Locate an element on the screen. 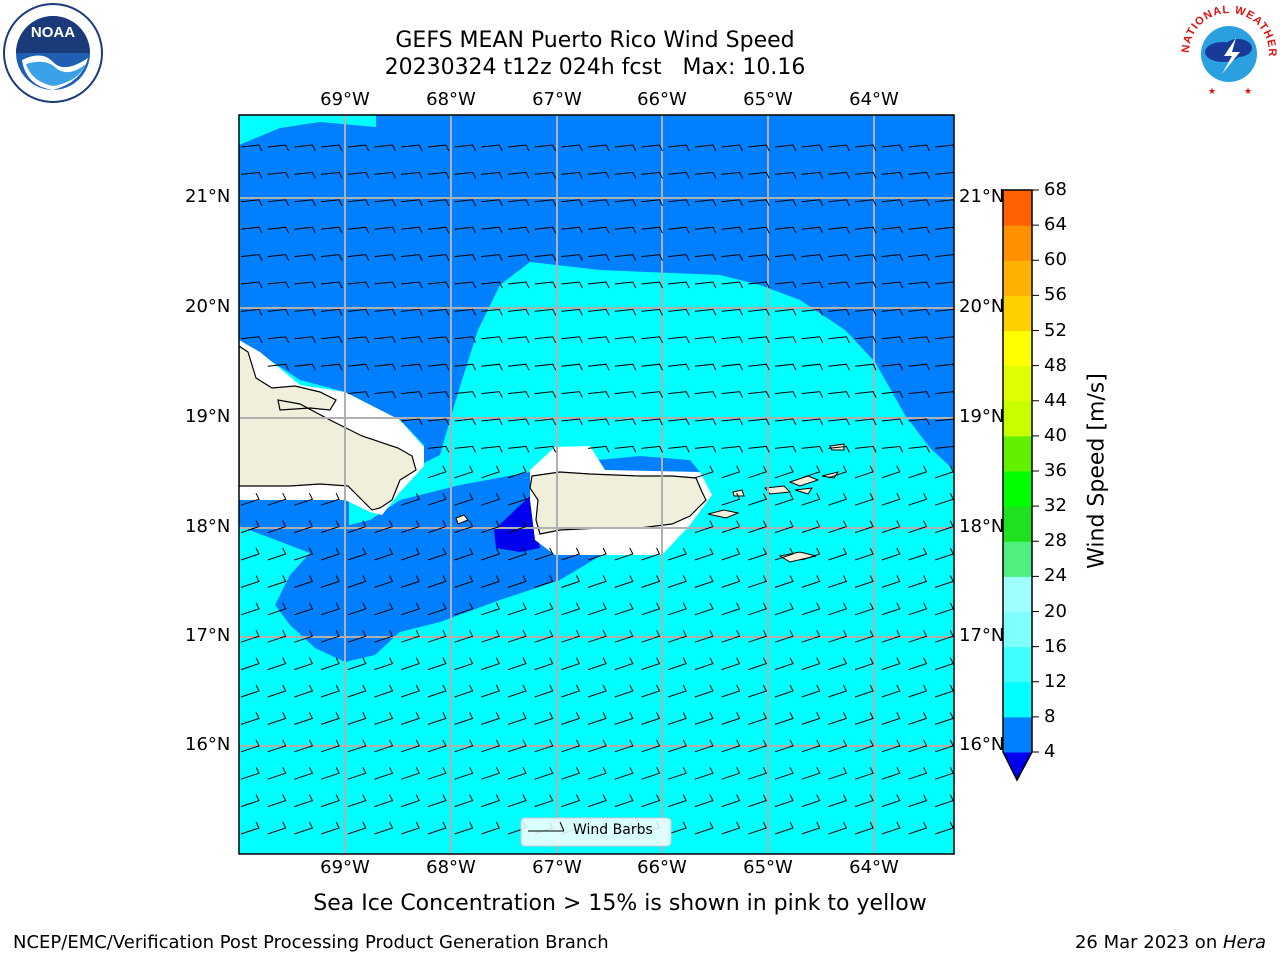  colorbar-tick-label: 68 is located at coordinates (1055, 189).